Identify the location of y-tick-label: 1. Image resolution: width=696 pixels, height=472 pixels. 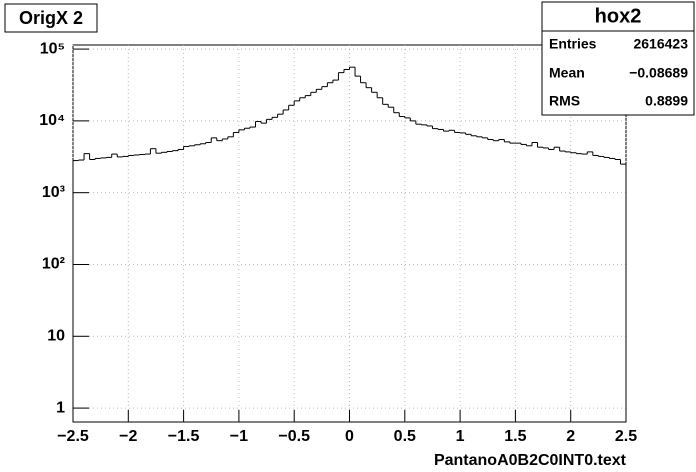
(60, 407).